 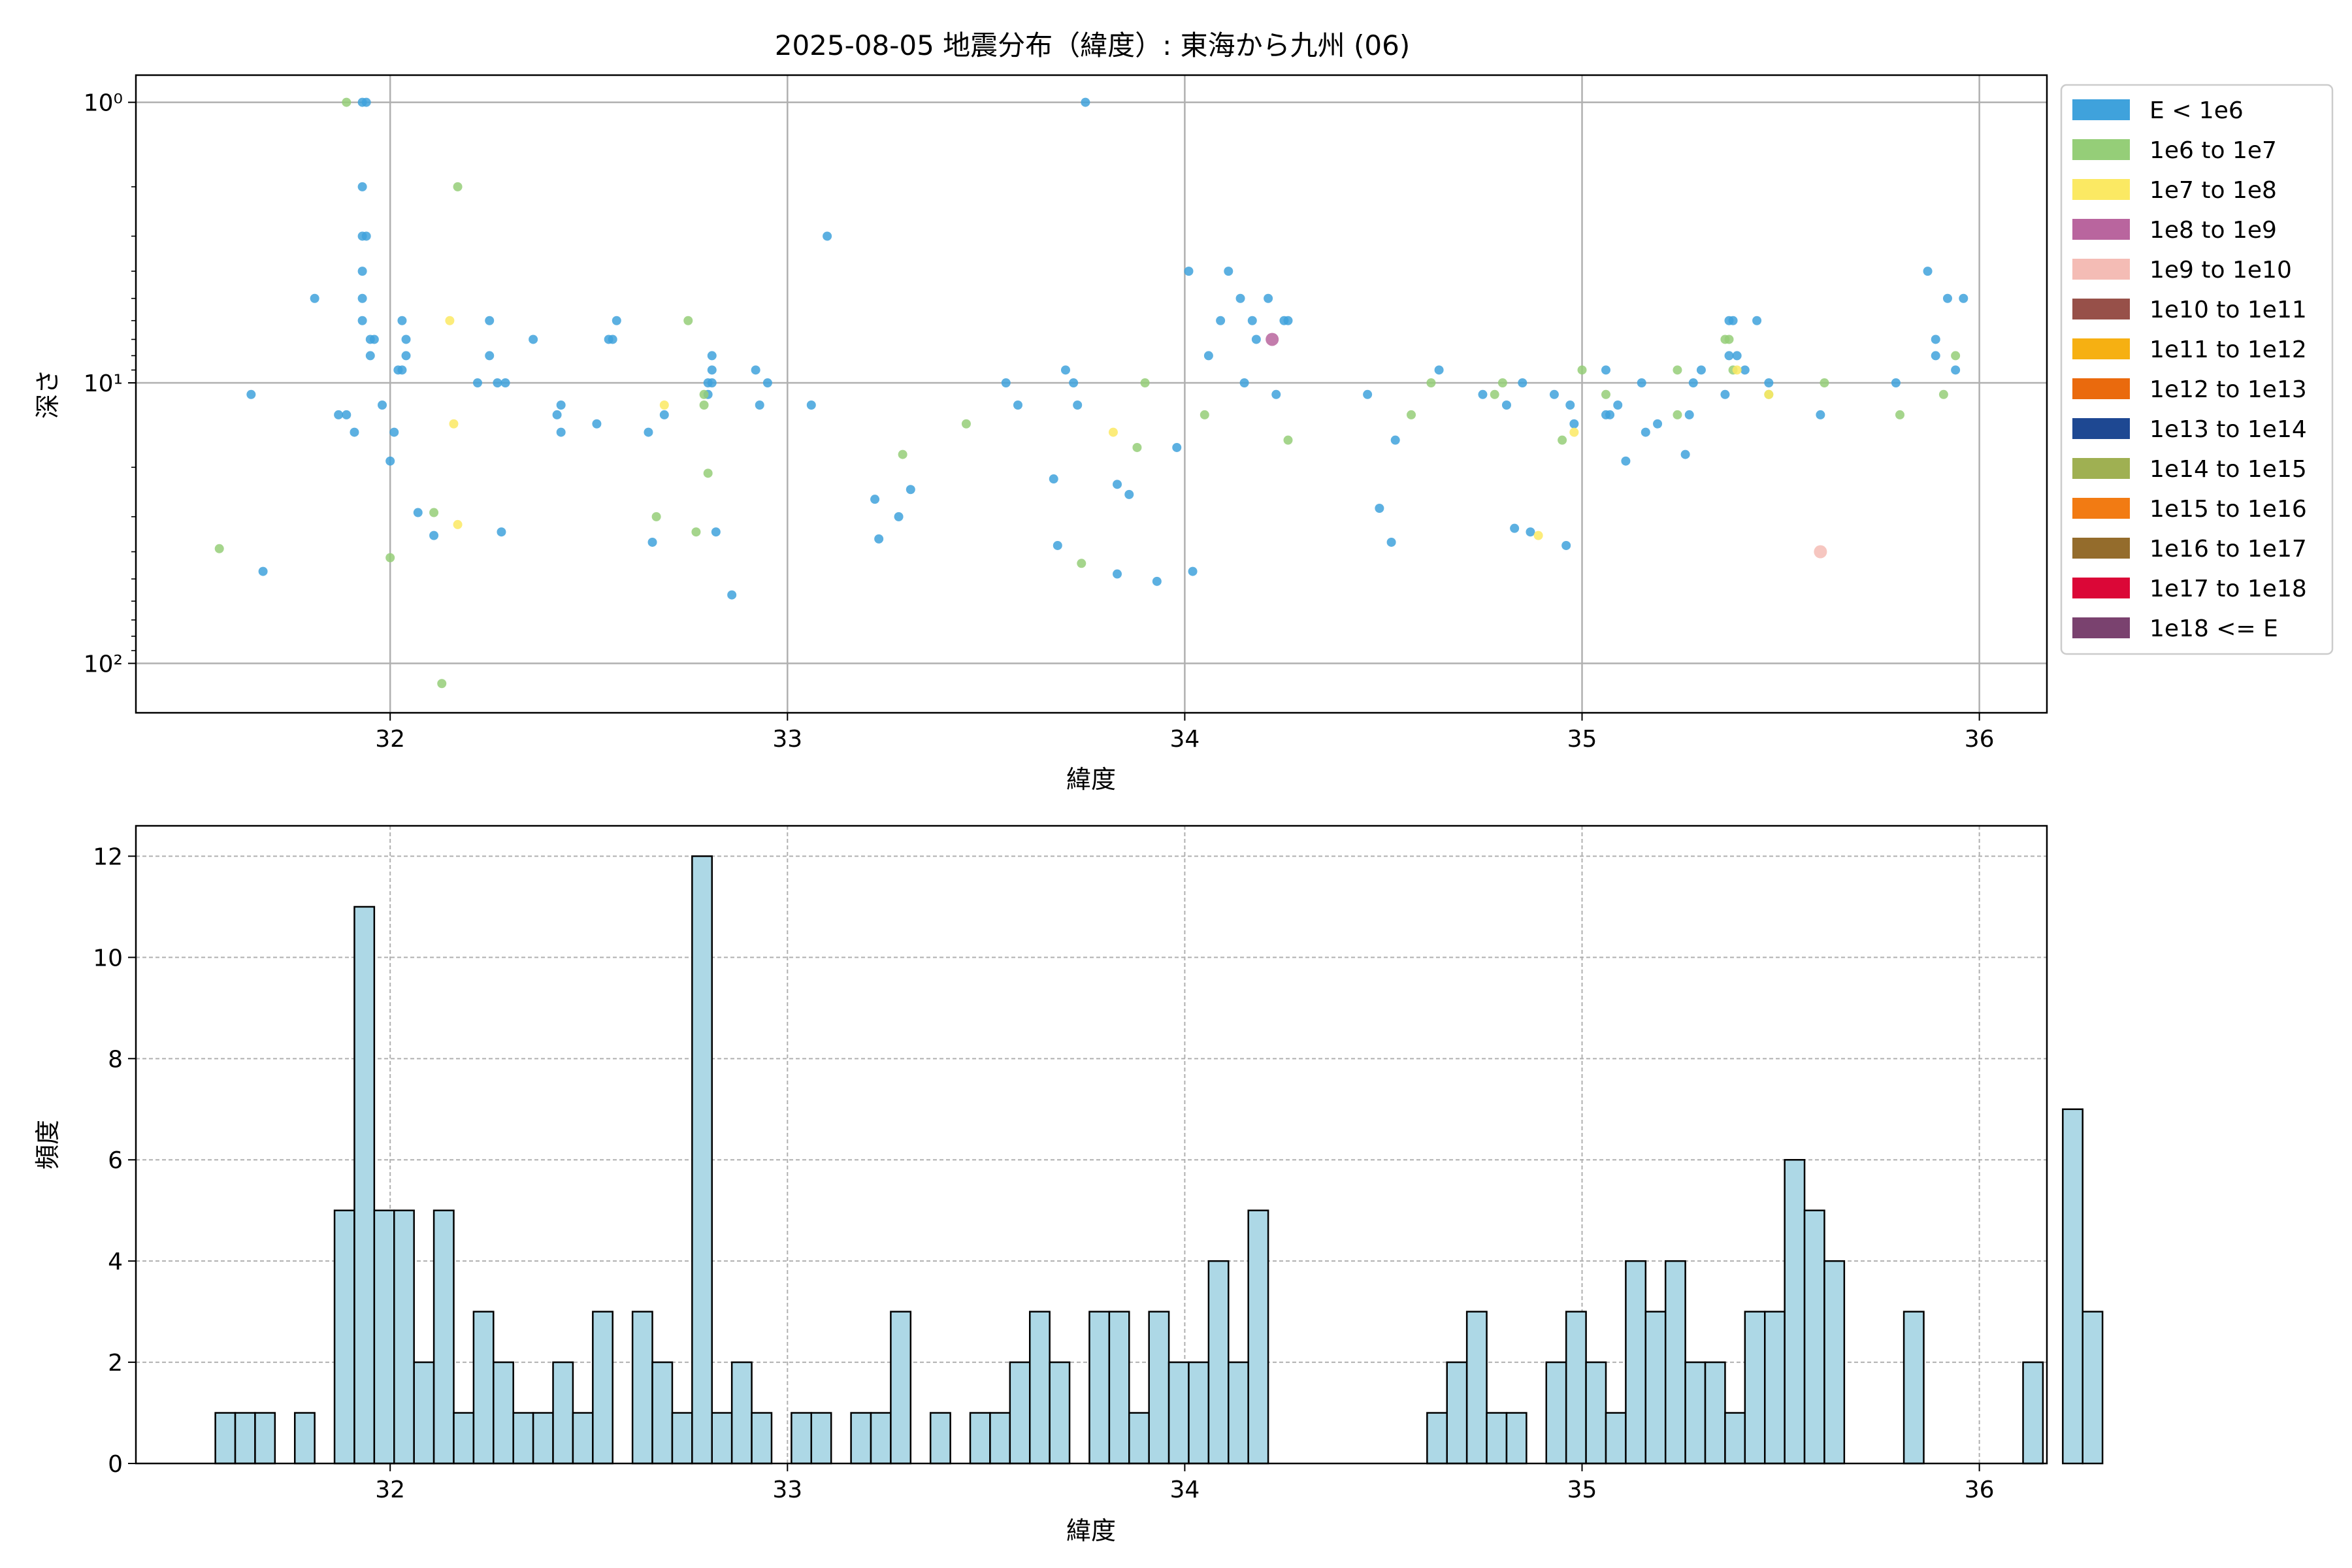 I want to click on histogram-y-ticks: 0 2 4 6 8 10 12, so click(x=114, y=1160).